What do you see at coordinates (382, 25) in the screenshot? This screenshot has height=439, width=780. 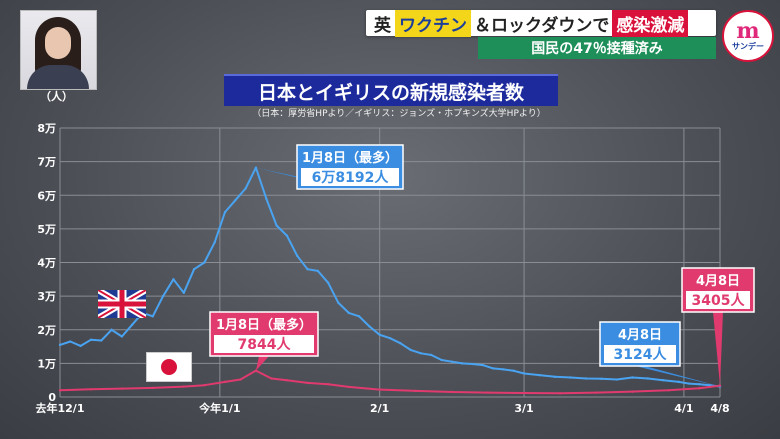 I see `headline-part-1: 英` at bounding box center [382, 25].